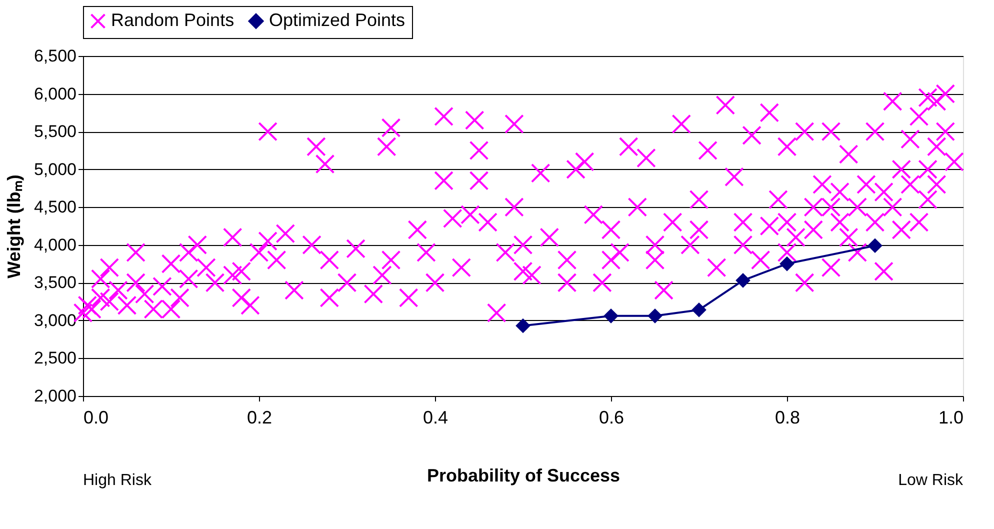 The height and width of the screenshot is (529, 994). What do you see at coordinates (259, 418) in the screenshot?
I see `x-tick-label: 0.2` at bounding box center [259, 418].